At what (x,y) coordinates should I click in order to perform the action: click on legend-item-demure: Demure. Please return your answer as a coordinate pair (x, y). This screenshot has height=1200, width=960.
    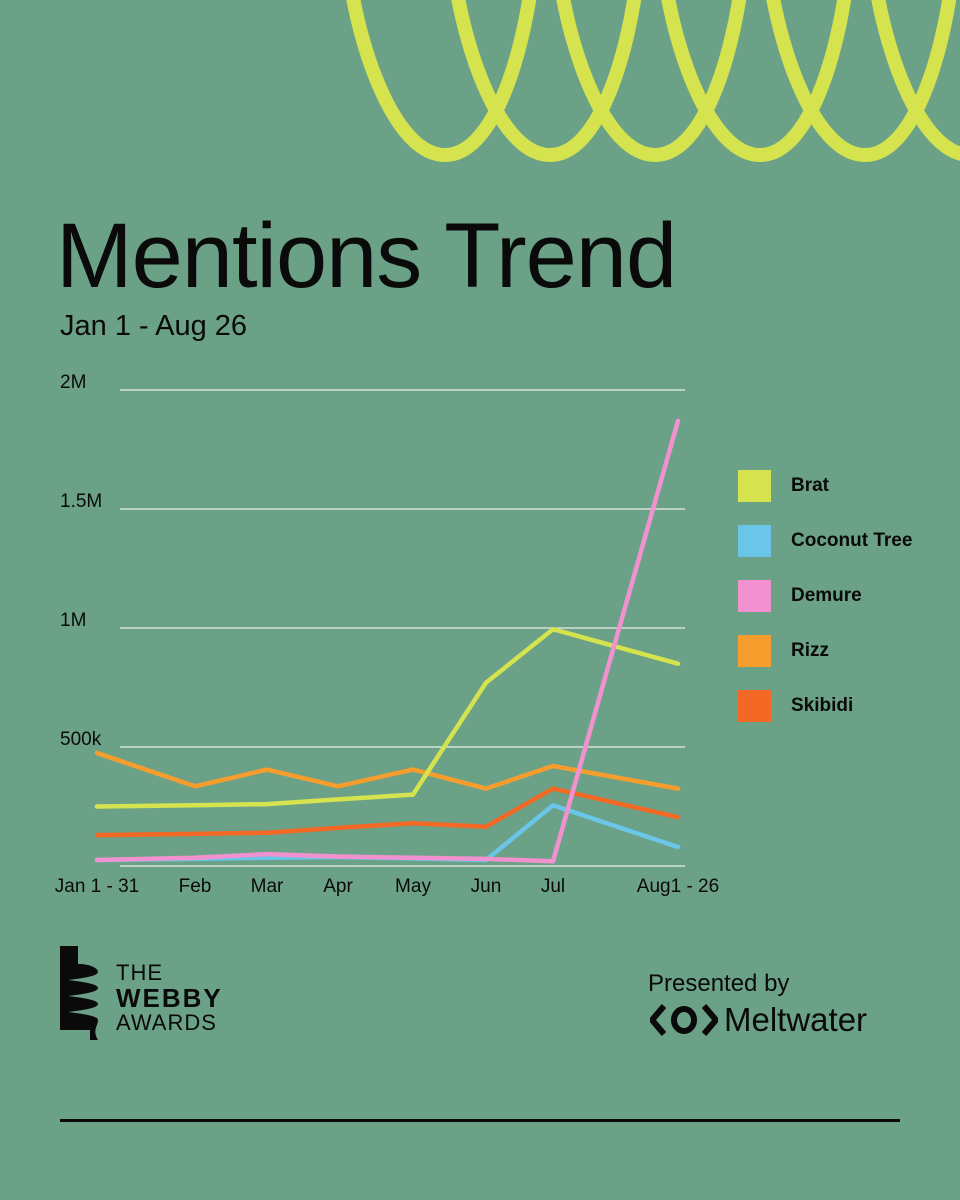
    Looking at the image, I should click on (825, 595).